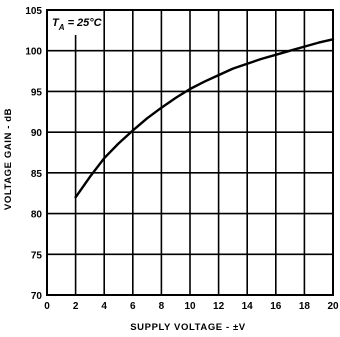 The image size is (340, 337). I want to click on x-tick-label: 2, so click(76, 306).